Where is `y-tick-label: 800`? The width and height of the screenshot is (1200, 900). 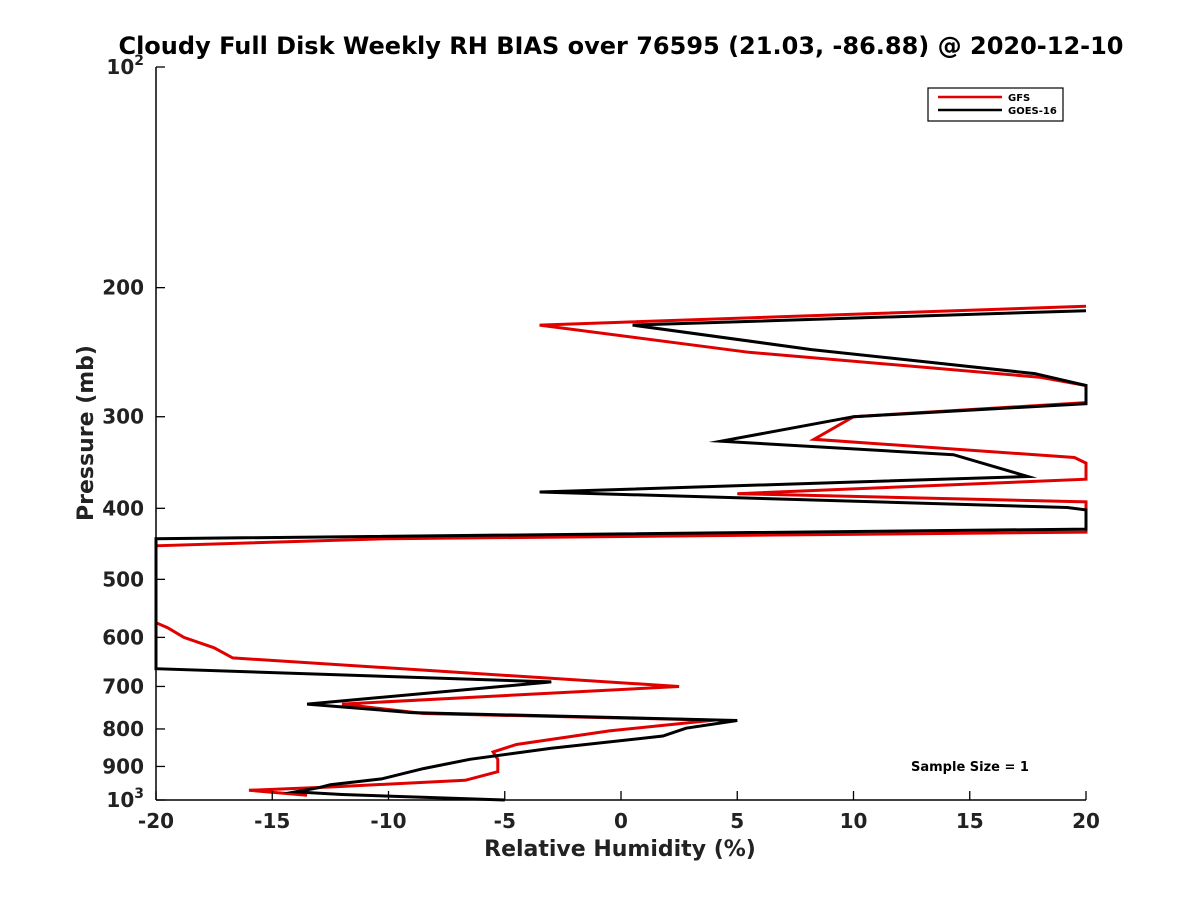 y-tick-label: 800 is located at coordinates (123, 729).